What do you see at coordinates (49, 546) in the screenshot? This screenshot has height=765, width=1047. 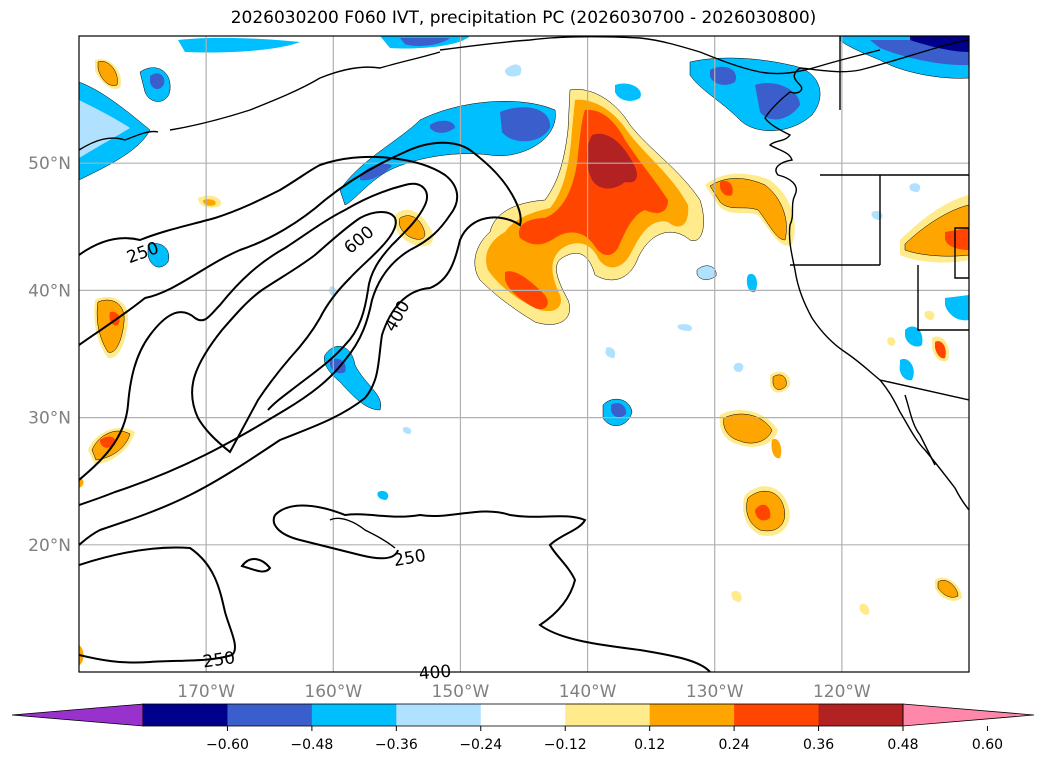 I see `lat-tick-label: 20°N` at bounding box center [49, 546].